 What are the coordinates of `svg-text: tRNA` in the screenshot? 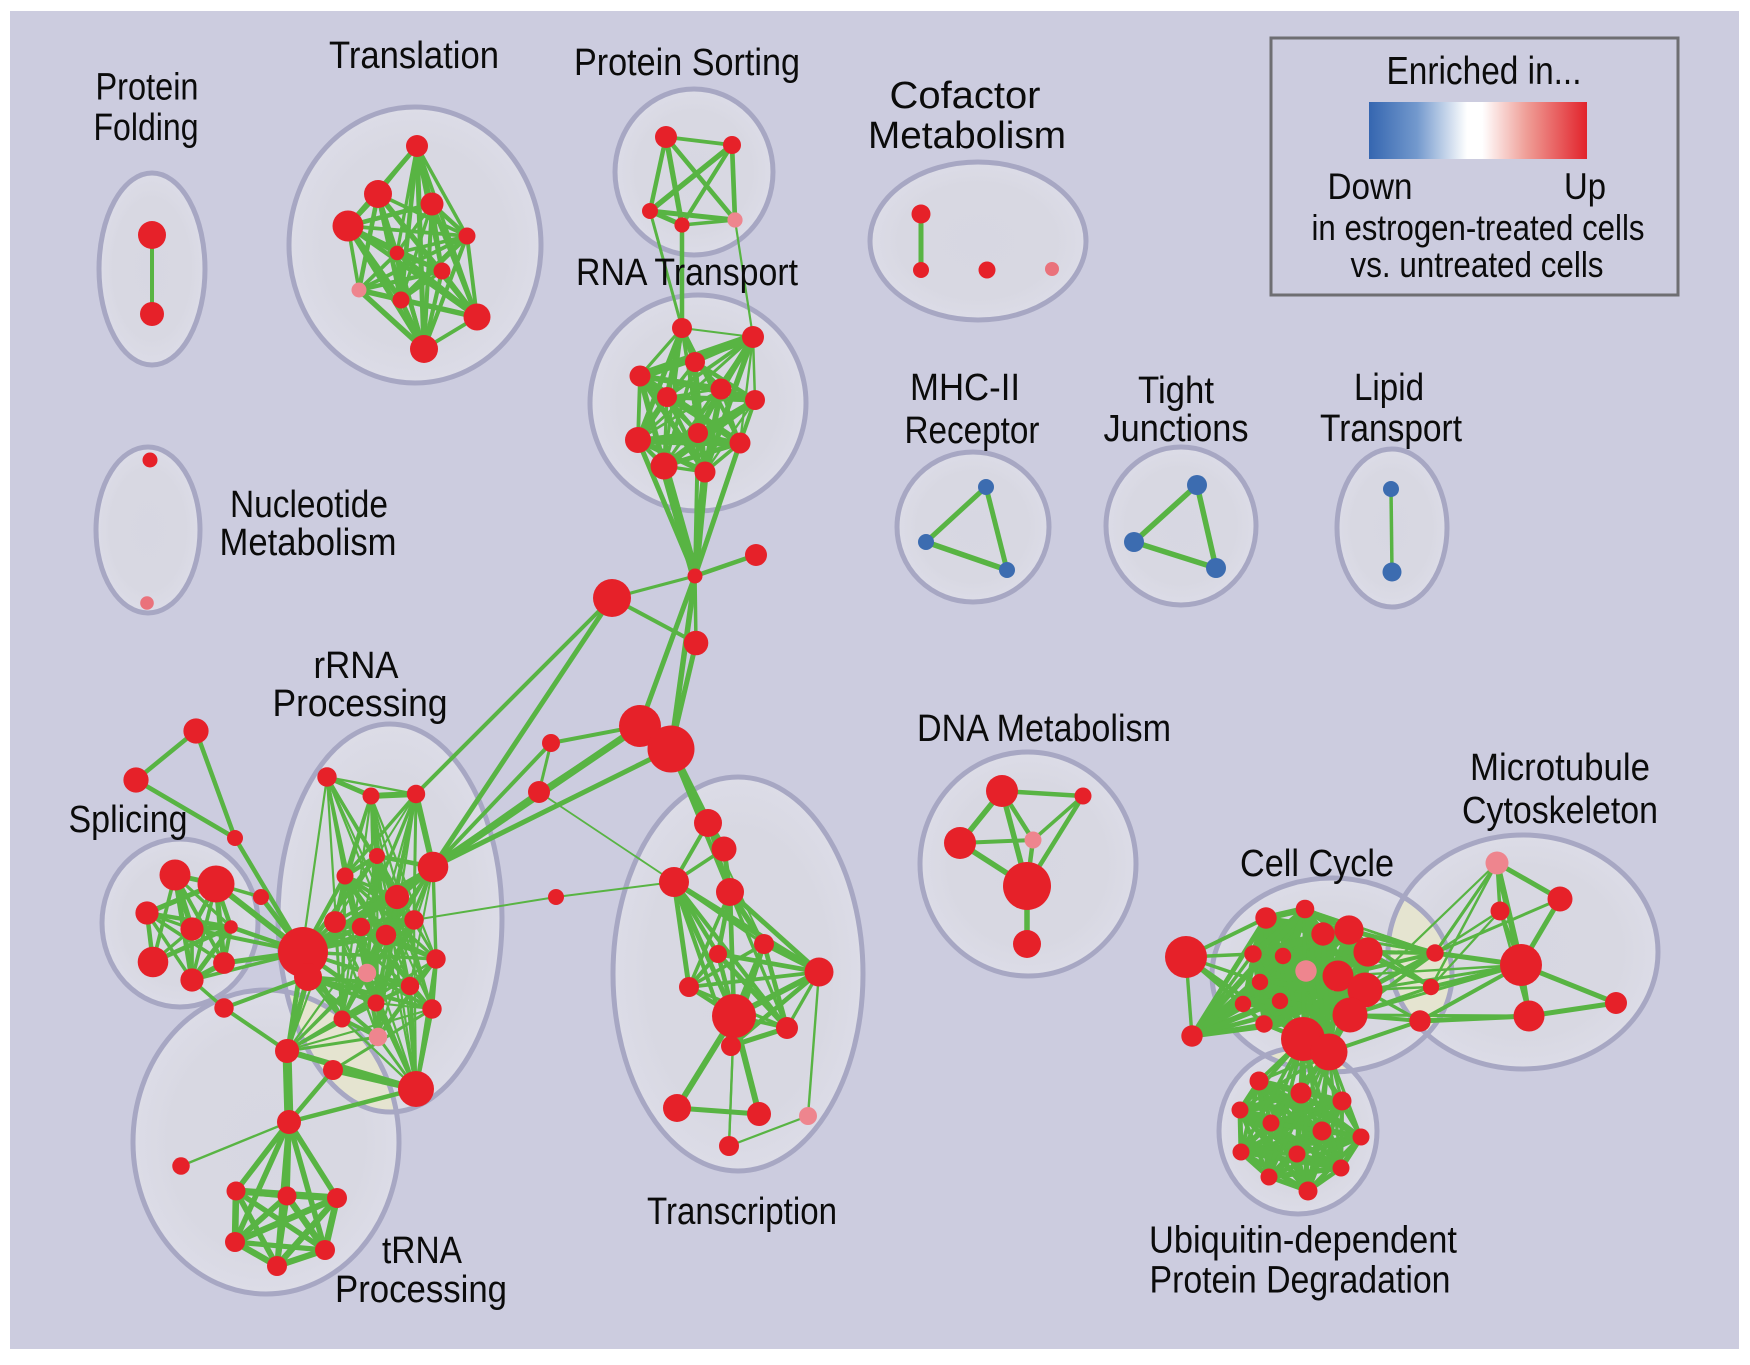 It's located at (422, 1251).